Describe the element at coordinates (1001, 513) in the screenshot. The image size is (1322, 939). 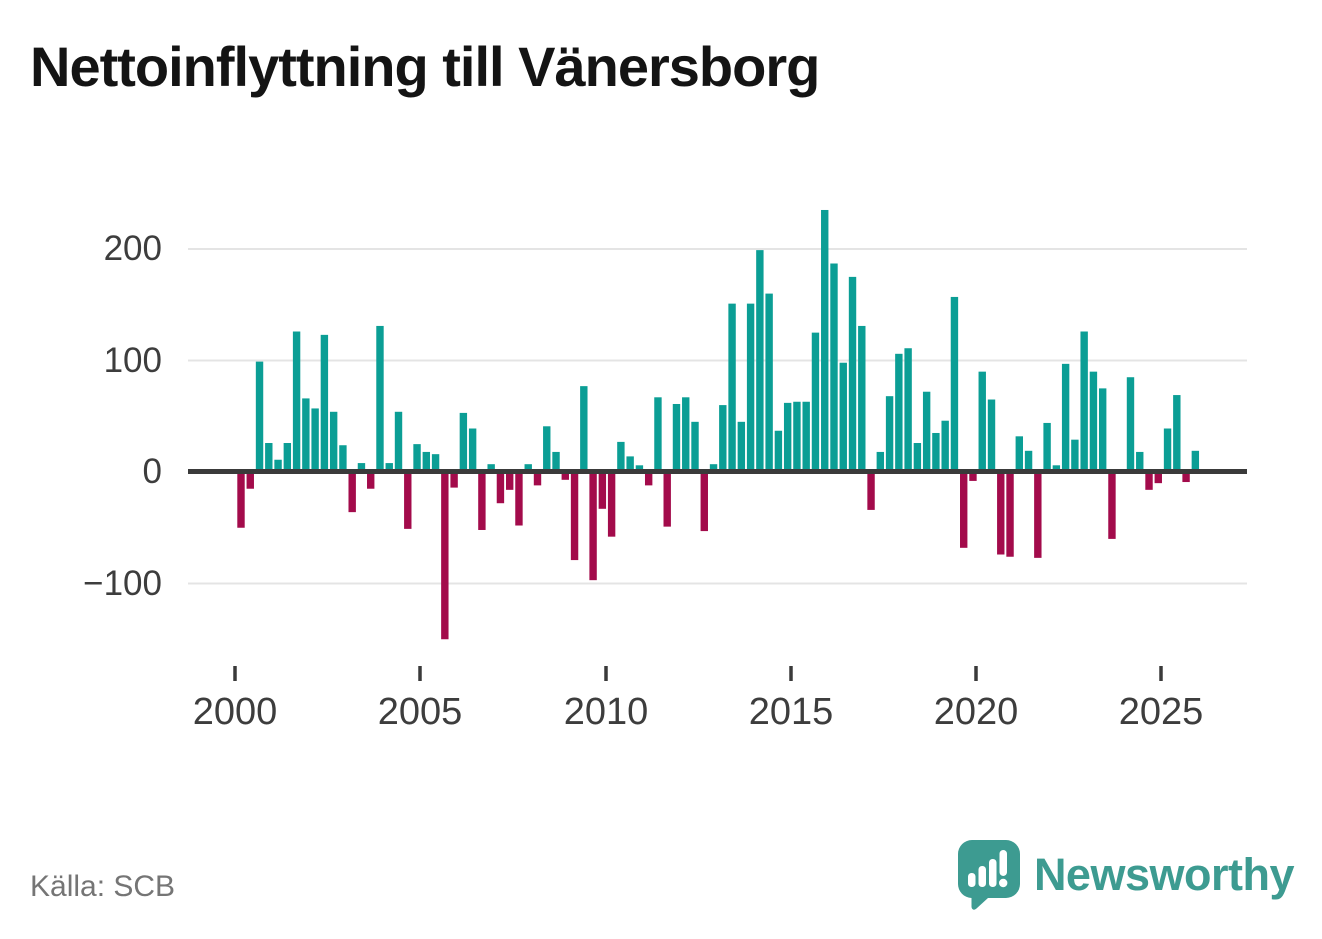
I see `bar-q82` at that location.